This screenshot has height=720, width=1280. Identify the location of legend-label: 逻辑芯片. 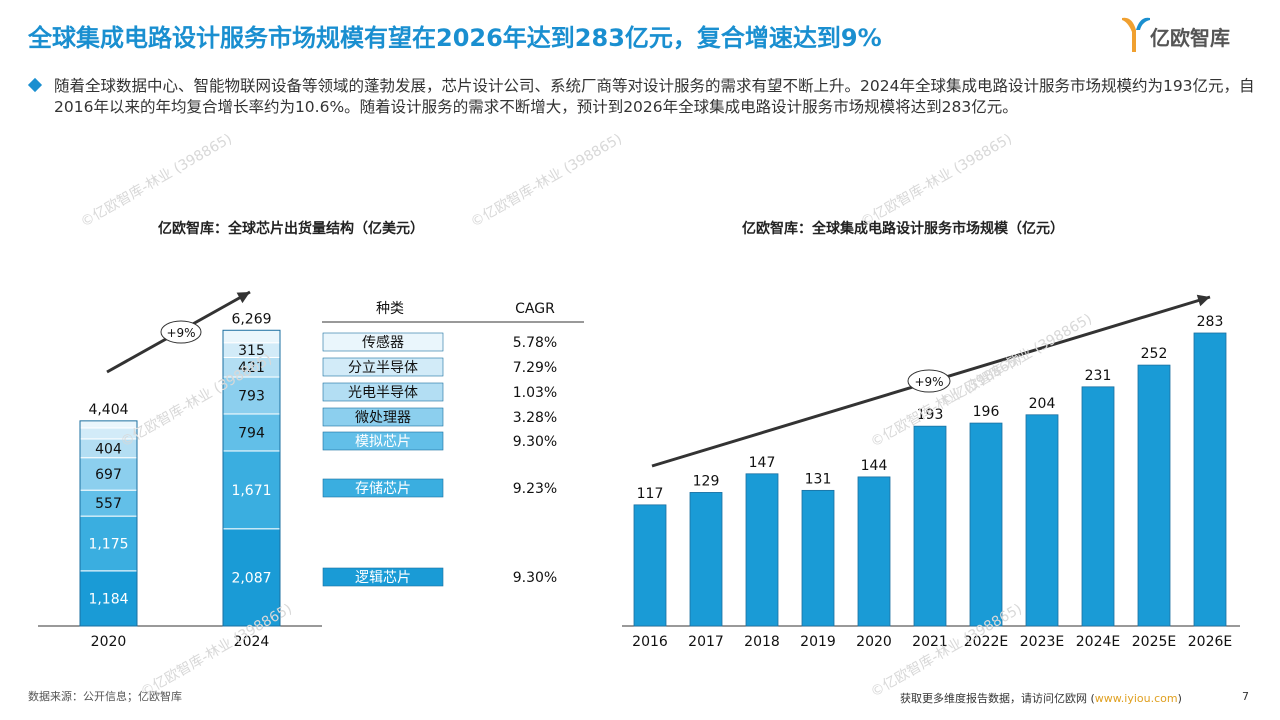
(383, 578).